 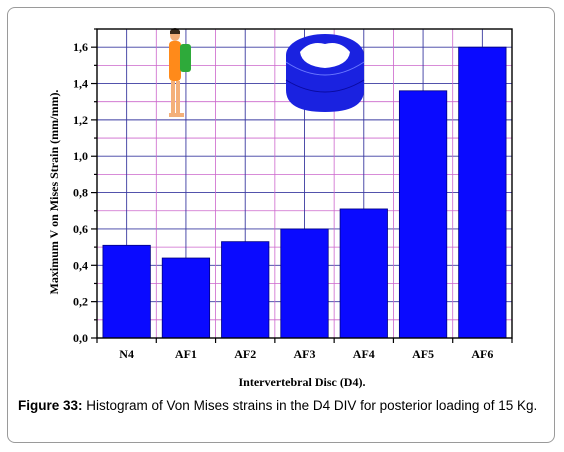 I want to click on x-tick-label: AF6, so click(x=482, y=354).